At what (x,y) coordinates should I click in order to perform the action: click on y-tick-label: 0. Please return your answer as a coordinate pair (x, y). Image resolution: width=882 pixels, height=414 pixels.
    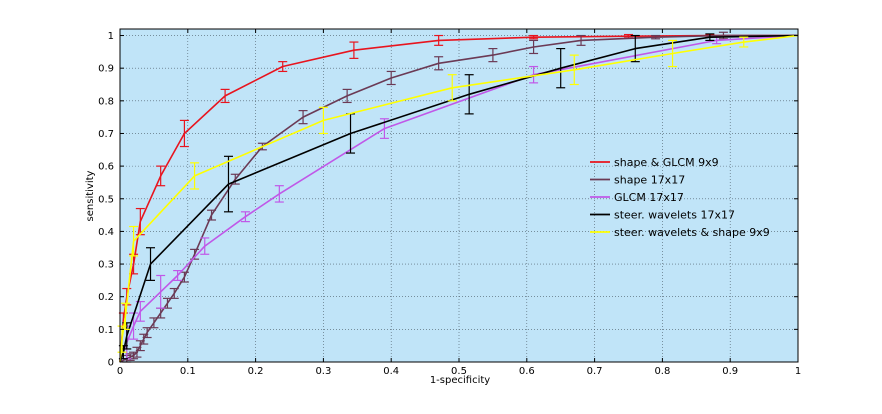
    Looking at the image, I should click on (111, 363).